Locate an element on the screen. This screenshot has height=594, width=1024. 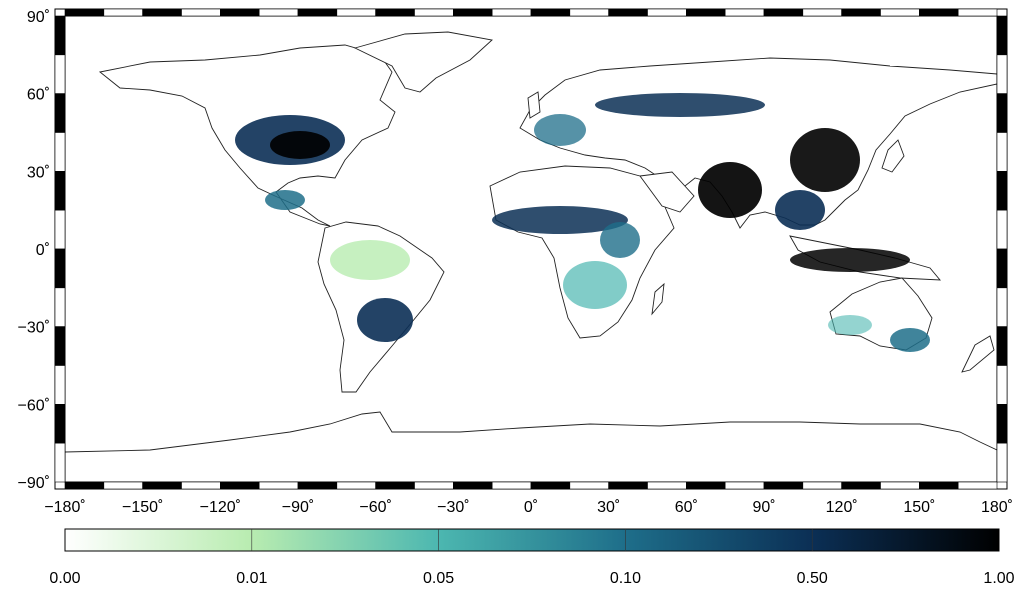
latitude-tick-labels: 90˚ 60˚ 30˚ 0˚ −30˚ −60˚ −90˚ is located at coordinates (34, 250).